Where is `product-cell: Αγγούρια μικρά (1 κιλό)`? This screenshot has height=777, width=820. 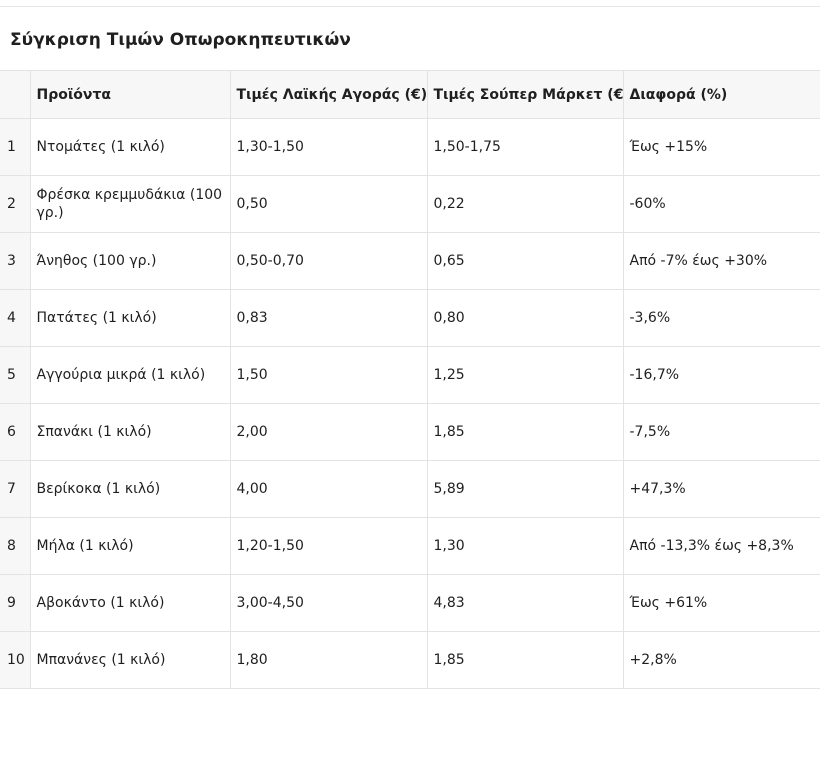 product-cell: Αγγούρια μικρά (1 κιλό) is located at coordinates (130, 375).